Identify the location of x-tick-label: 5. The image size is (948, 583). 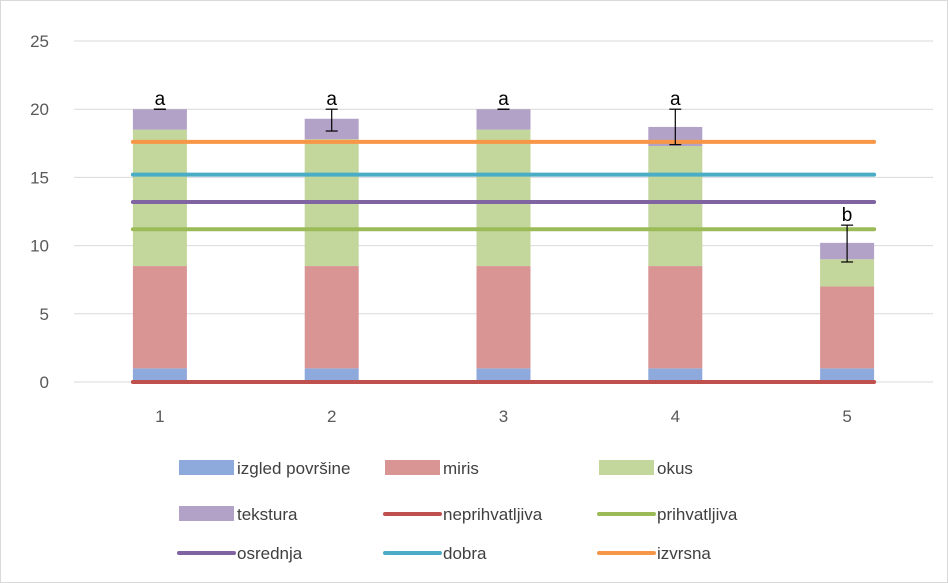
(846, 416).